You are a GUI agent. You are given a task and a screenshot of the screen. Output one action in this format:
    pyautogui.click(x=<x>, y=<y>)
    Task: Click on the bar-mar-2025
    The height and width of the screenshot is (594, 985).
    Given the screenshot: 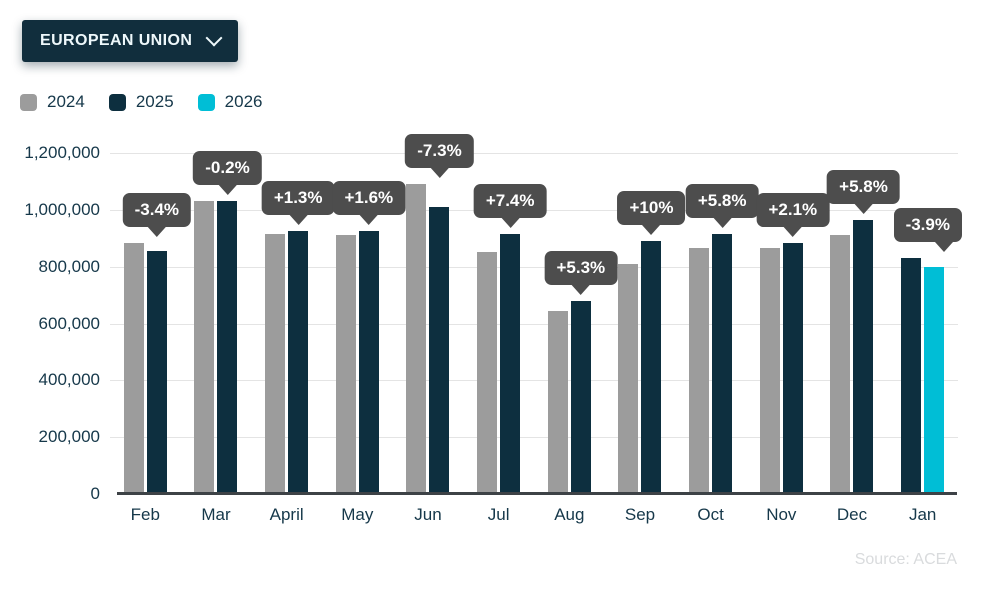 What is the action you would take?
    pyautogui.click(x=227, y=347)
    